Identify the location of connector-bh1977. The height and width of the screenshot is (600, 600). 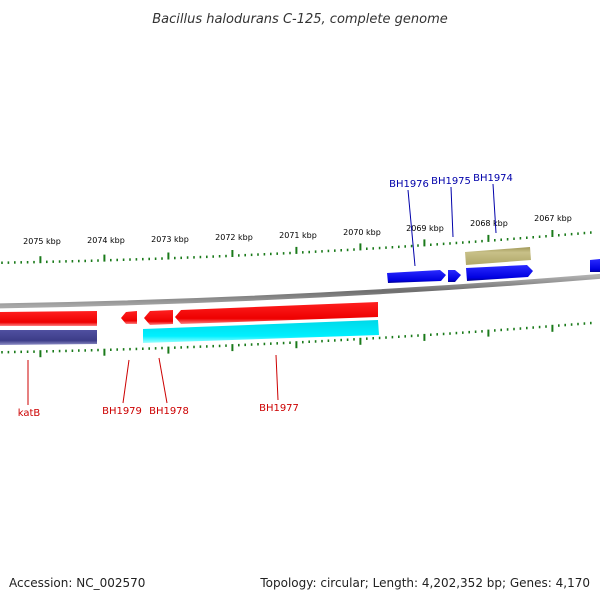
(277, 377).